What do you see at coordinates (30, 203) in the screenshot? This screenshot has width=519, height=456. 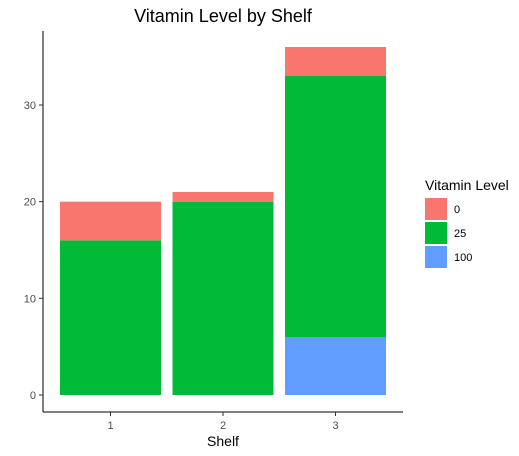 I see `y-tick-label: 20` at bounding box center [30, 203].